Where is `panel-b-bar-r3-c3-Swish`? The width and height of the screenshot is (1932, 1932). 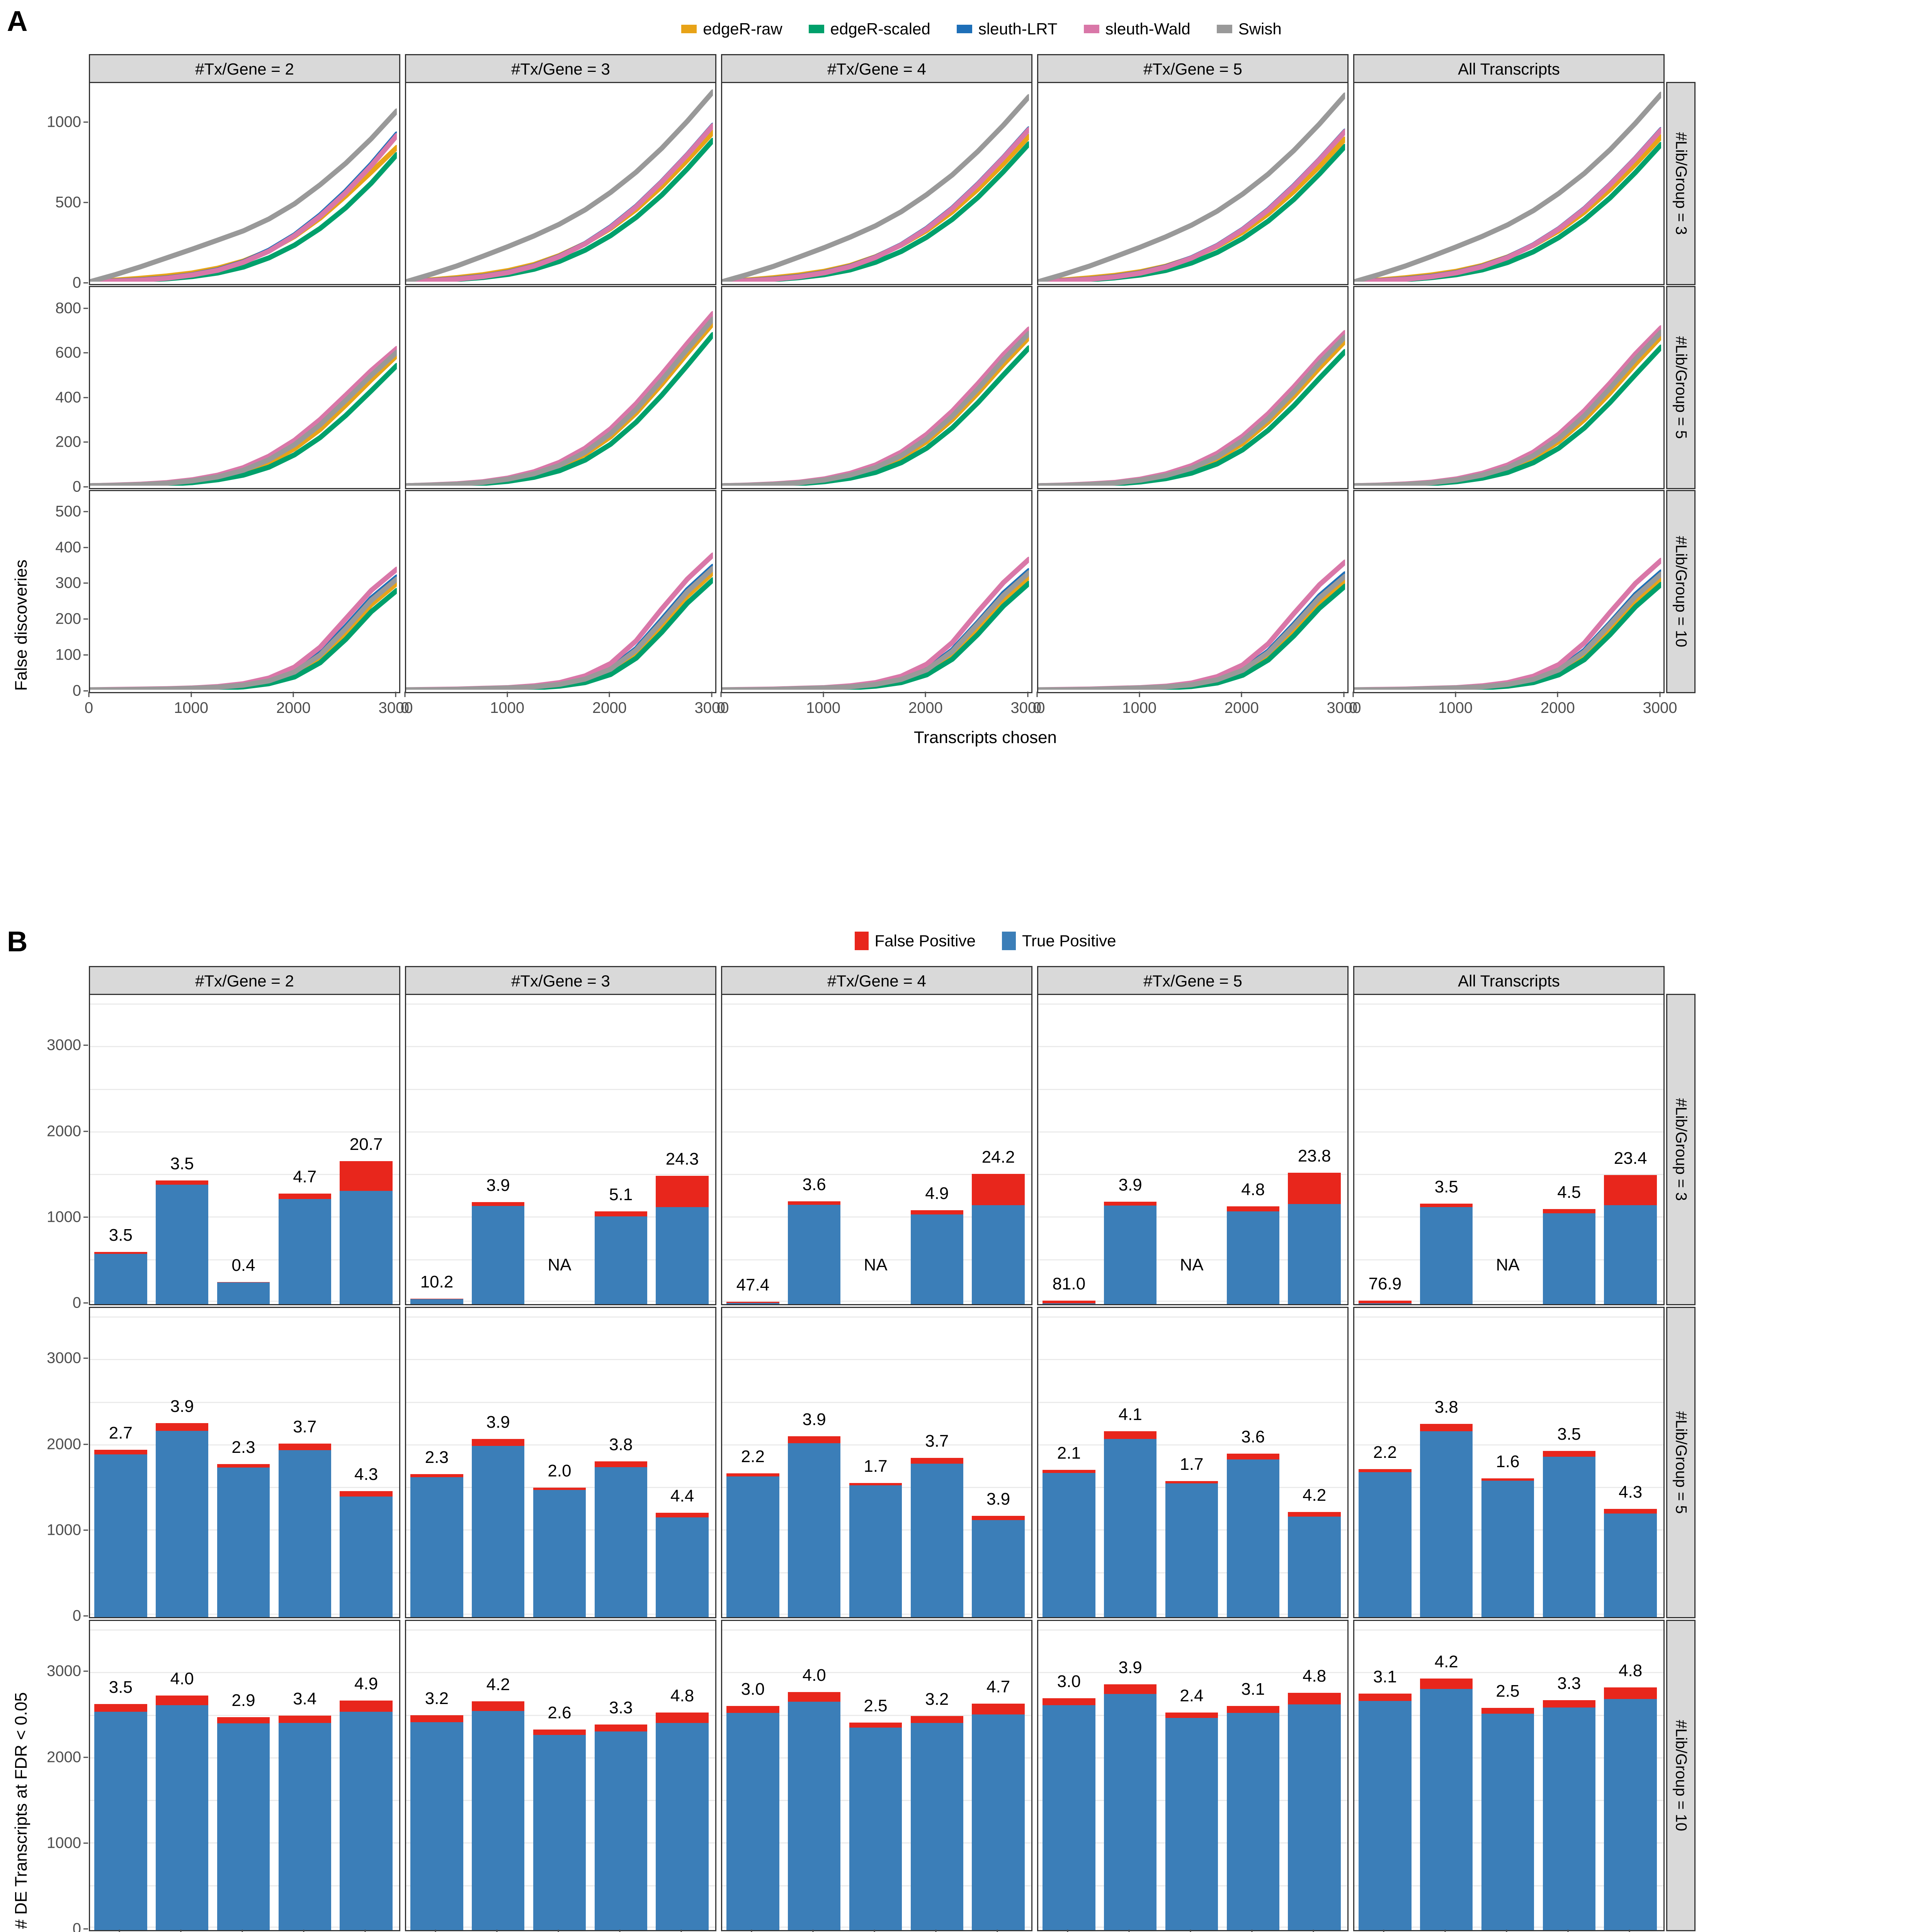
panel-b-bar-r3-c3-Swish is located at coordinates (999, 1817).